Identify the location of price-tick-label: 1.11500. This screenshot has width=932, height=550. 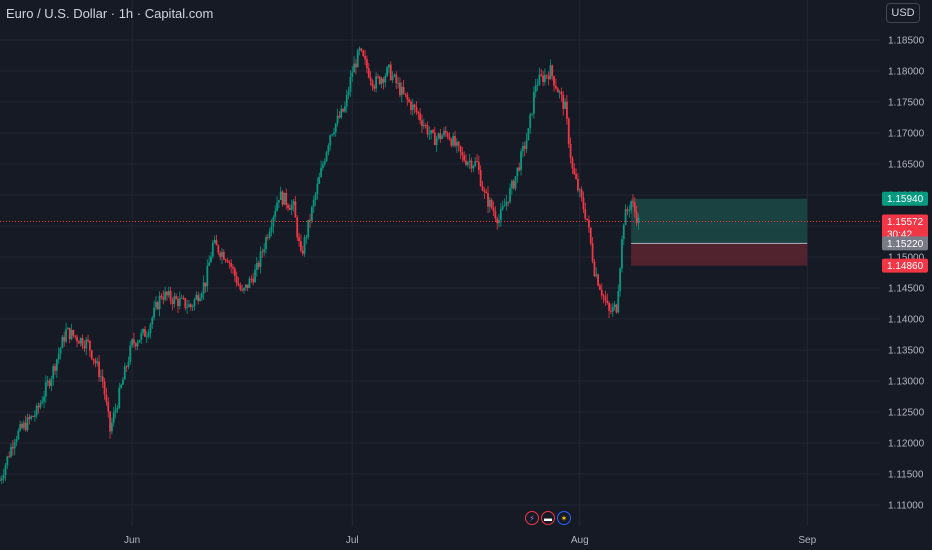
(906, 475).